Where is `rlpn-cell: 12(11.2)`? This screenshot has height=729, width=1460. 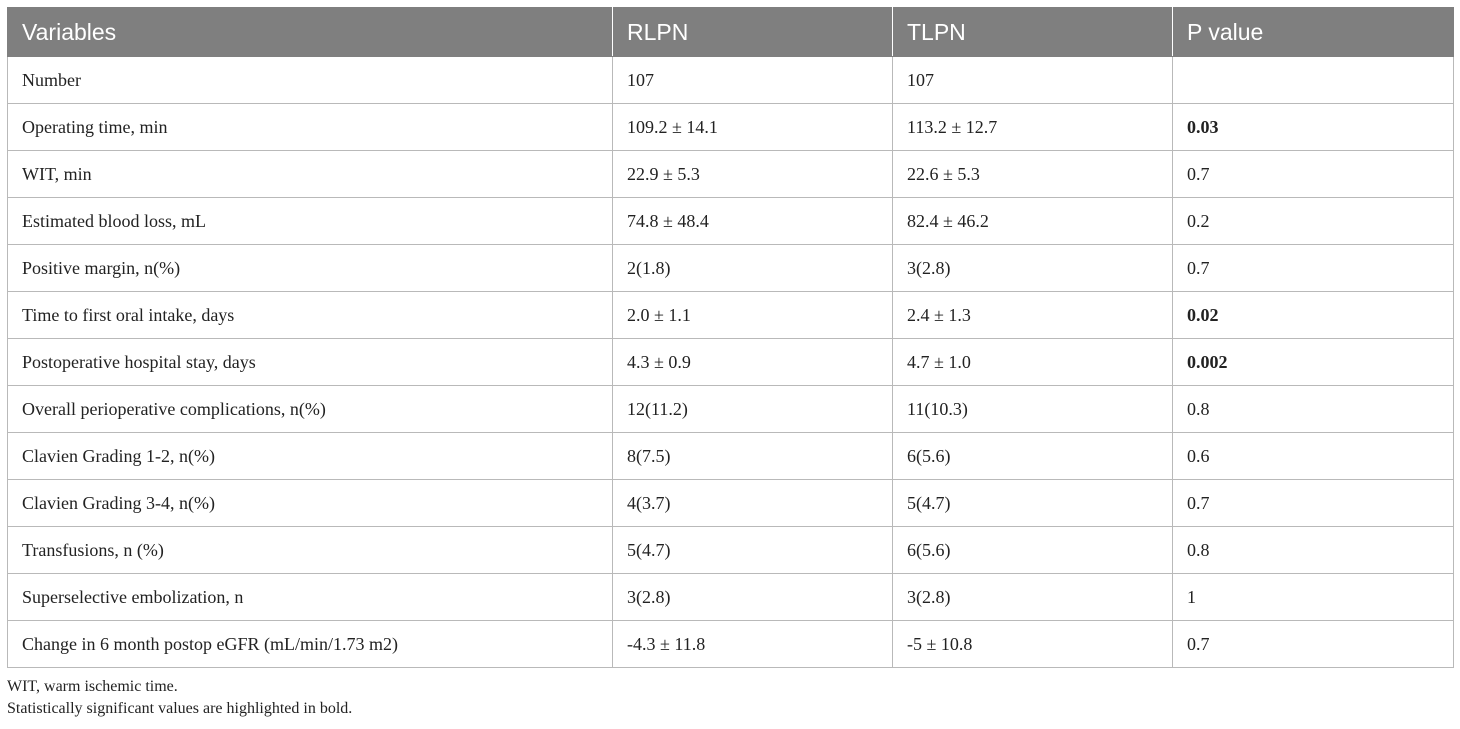
rlpn-cell: 12(11.2) is located at coordinates (752, 409).